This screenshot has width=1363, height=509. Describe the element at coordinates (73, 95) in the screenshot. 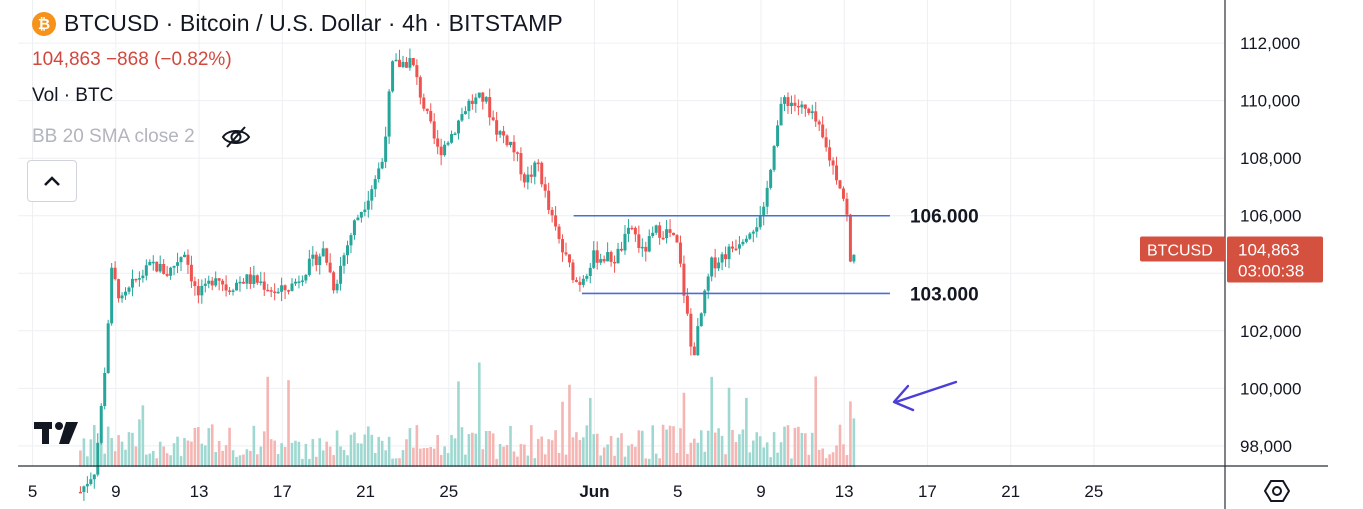

I see `volume-legend: Vol · BTC` at that location.